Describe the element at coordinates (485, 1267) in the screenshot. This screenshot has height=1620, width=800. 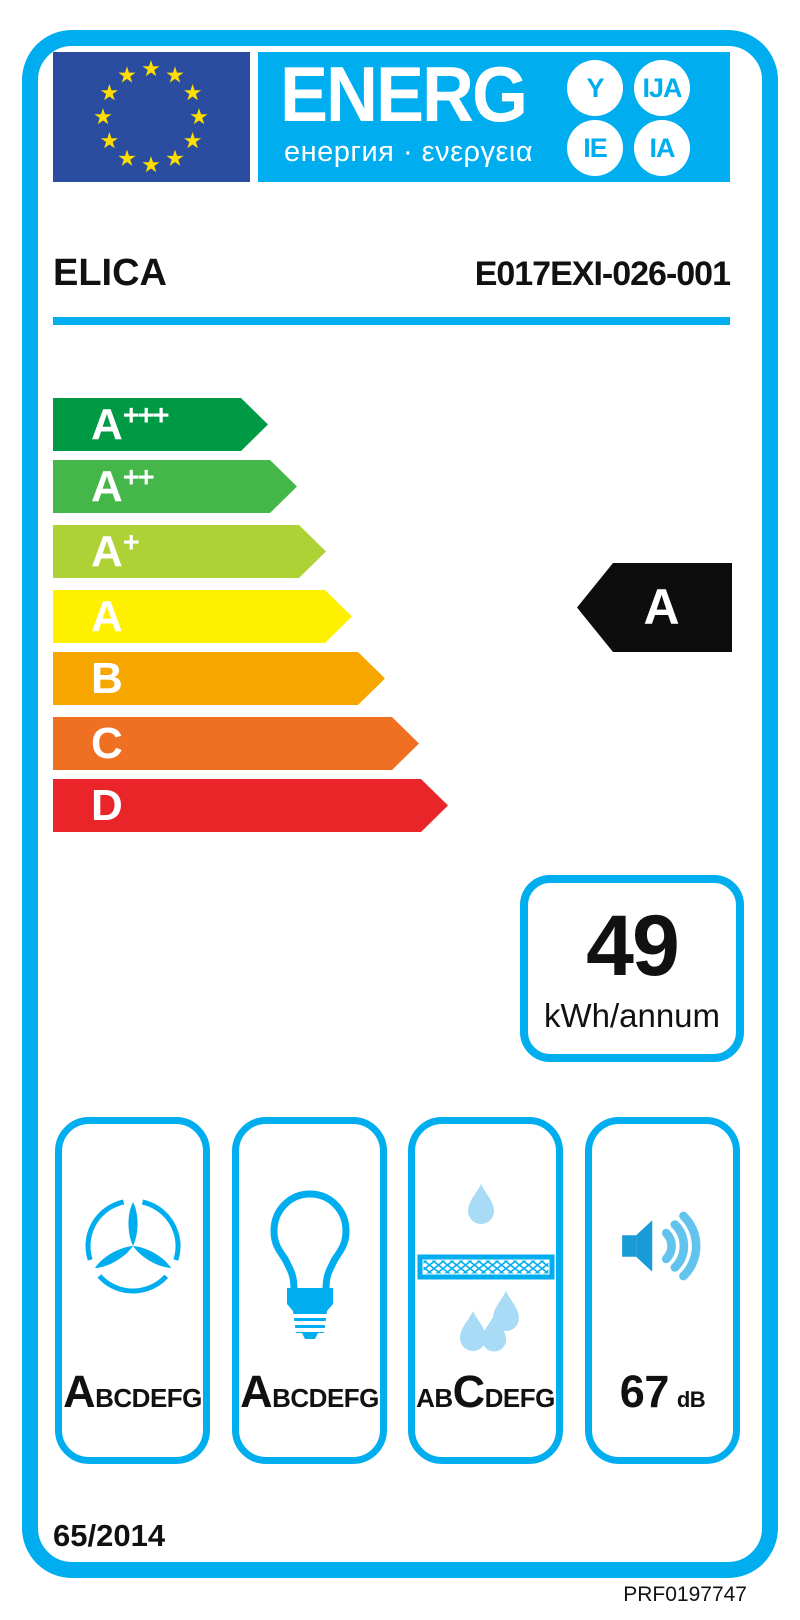
I see `grease-filter-icon` at that location.